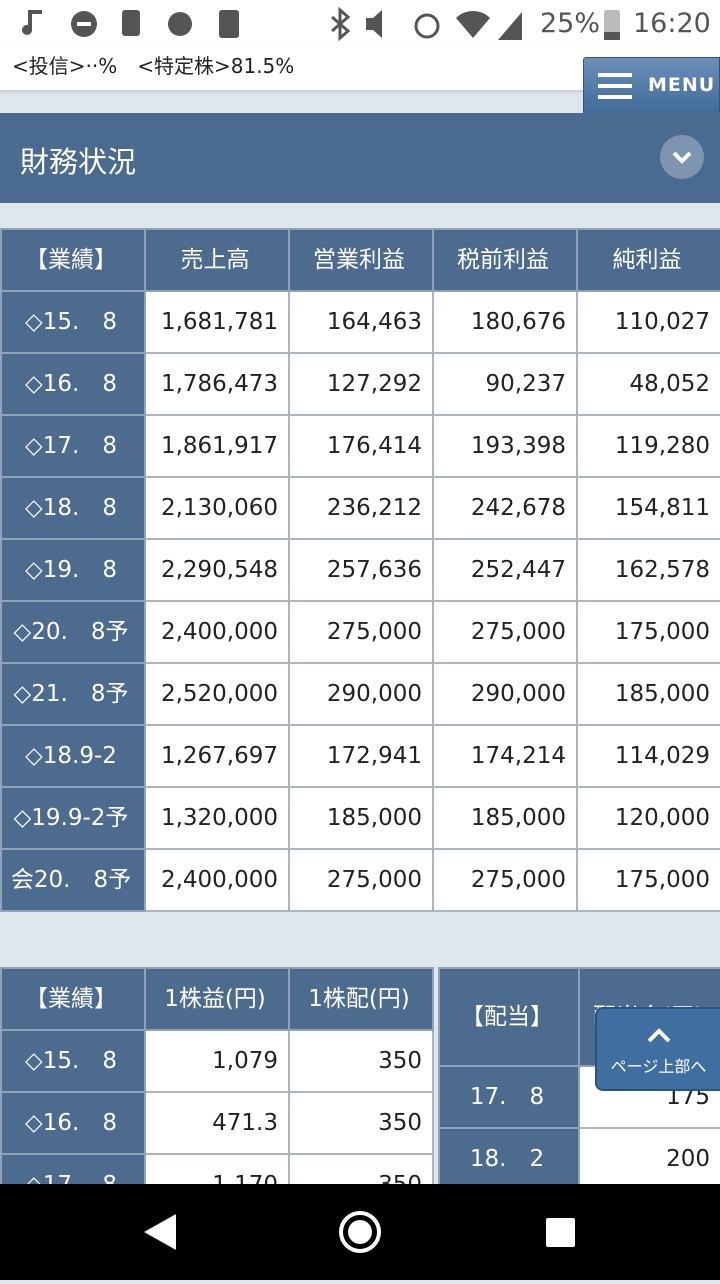 Image resolution: width=720 pixels, height=1284 pixels. What do you see at coordinates (648, 322) in the screenshot?
I see `cell: 110,027` at bounding box center [648, 322].